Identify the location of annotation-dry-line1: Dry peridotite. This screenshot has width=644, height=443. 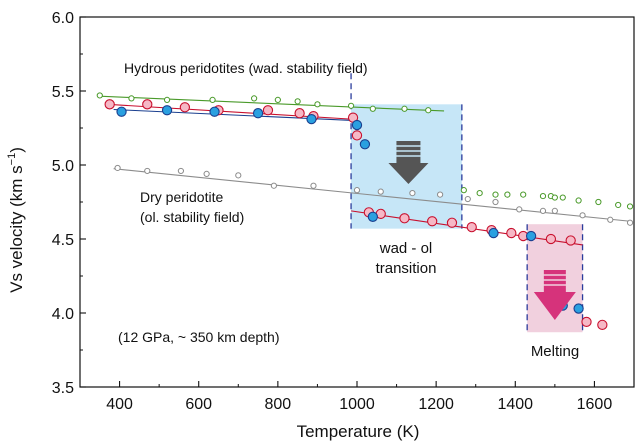
(181, 197).